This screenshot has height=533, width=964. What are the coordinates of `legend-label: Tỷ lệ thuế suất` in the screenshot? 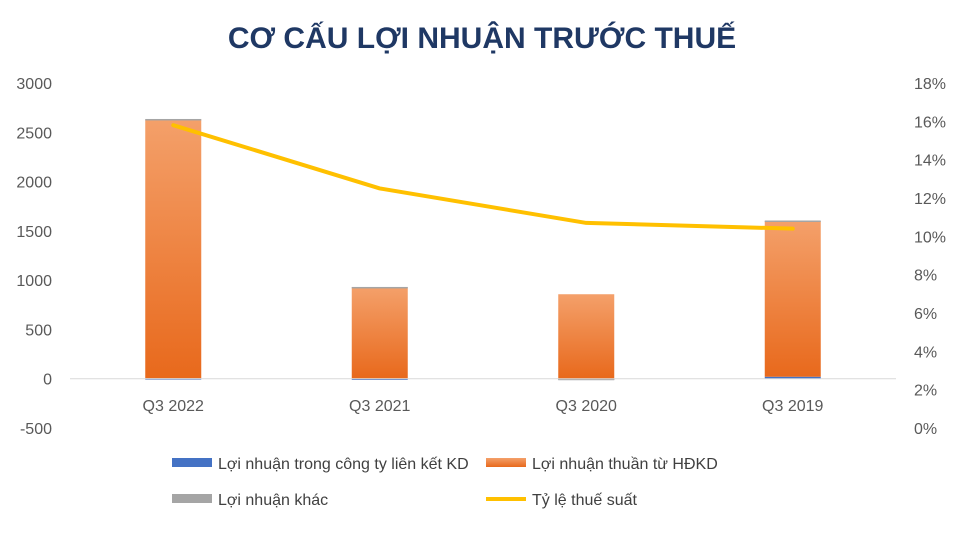 It's located at (585, 500).